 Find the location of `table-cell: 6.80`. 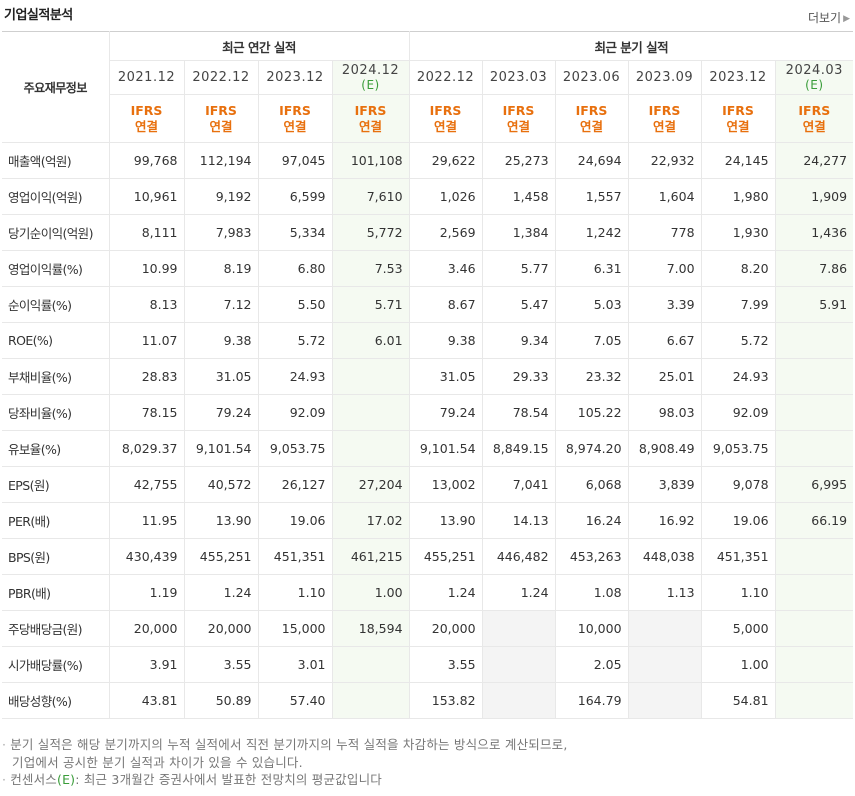

table-cell: 6.80 is located at coordinates (294, 268).